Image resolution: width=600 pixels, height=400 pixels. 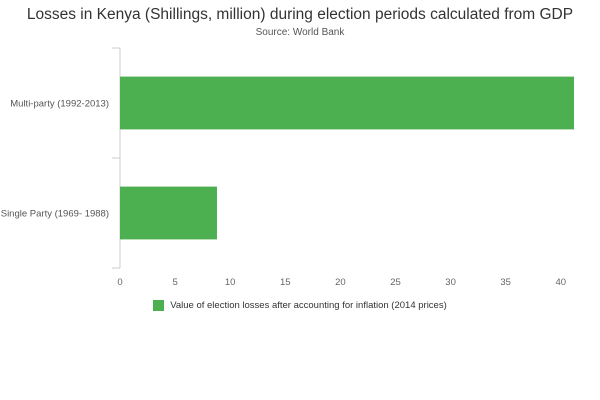 I want to click on x-tick-label-4: 20, so click(x=340, y=282).